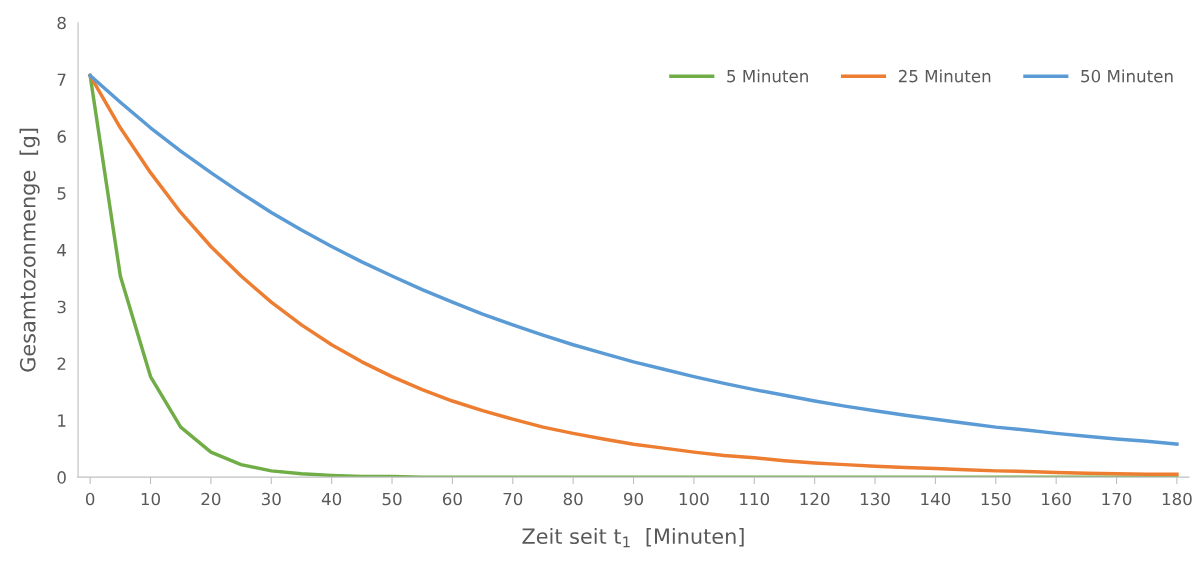 The image size is (1201, 568). What do you see at coordinates (694, 499) in the screenshot?
I see `x-tick-label: 100` at bounding box center [694, 499].